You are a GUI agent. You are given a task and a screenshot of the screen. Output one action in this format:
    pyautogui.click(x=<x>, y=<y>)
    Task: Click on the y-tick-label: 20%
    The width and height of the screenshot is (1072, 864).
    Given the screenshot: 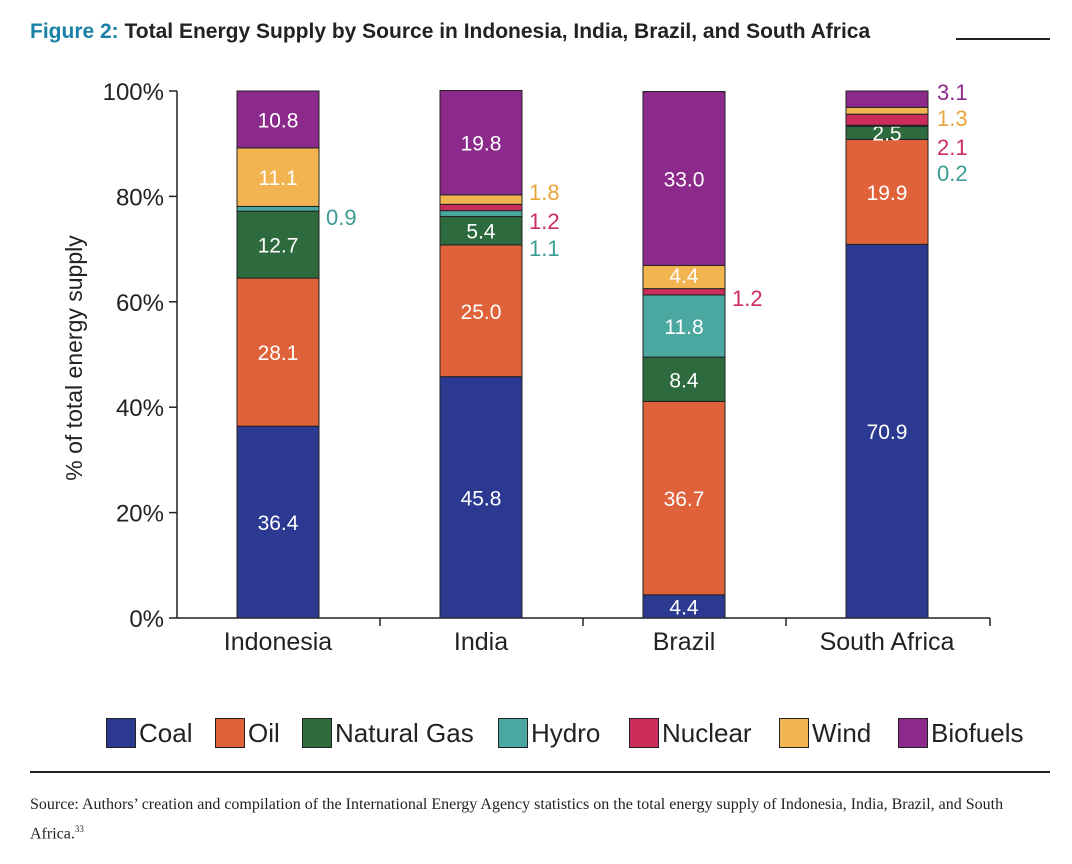 What is the action you would take?
    pyautogui.click(x=140, y=514)
    